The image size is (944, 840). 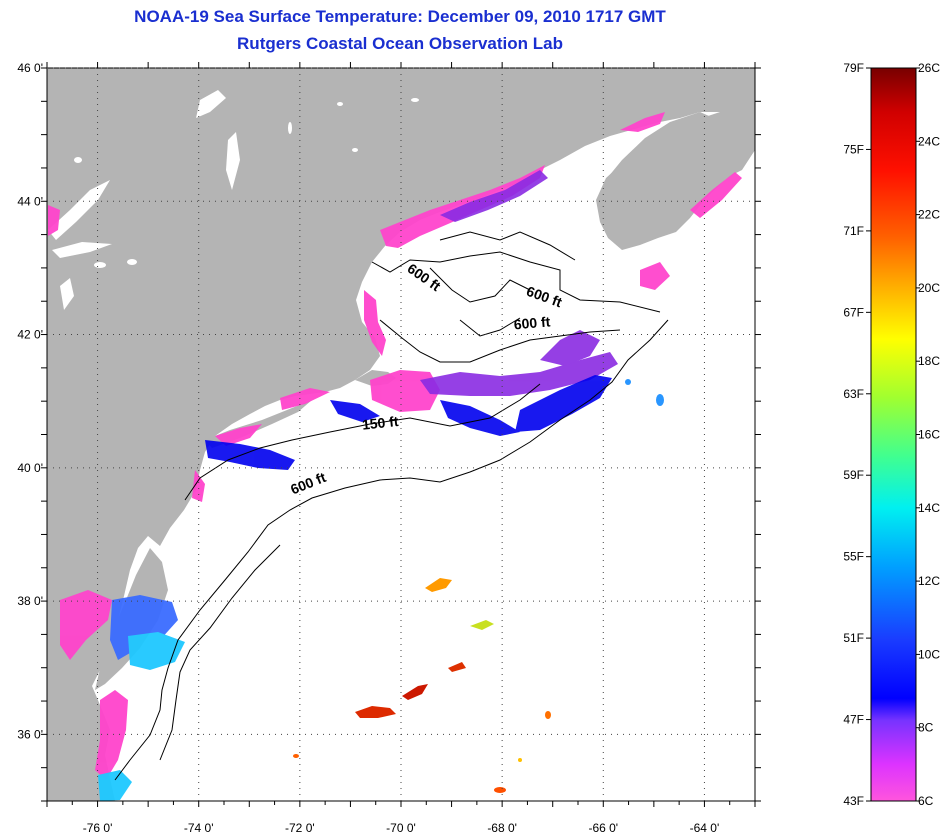 I want to click on sst-purple, so click(x=519, y=283).